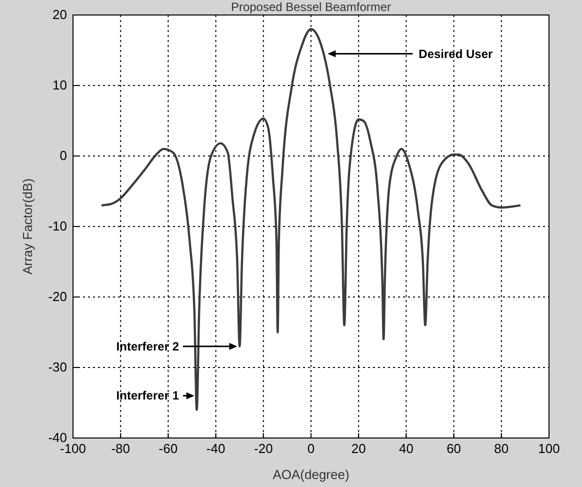 The width and height of the screenshot is (582, 487). I want to click on annotation: Interferer 2, so click(148, 346).